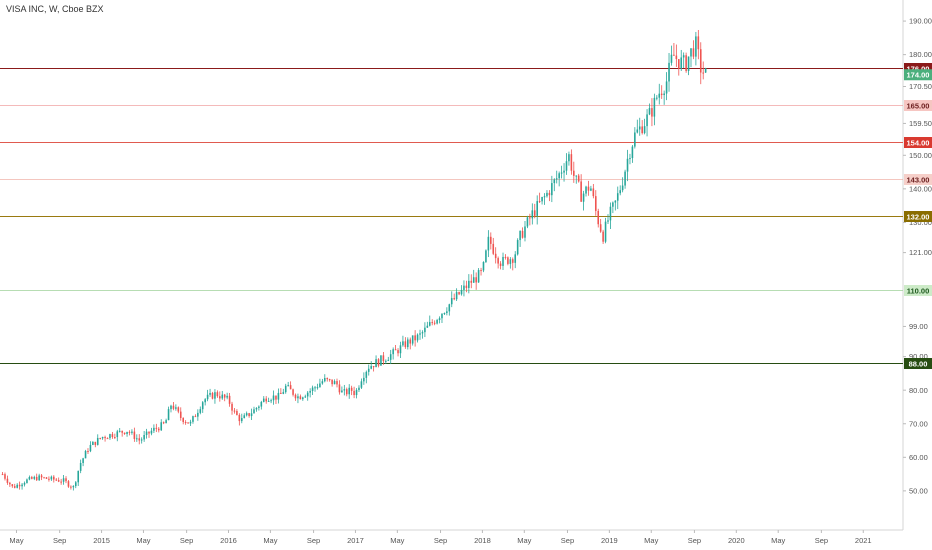  Describe the element at coordinates (918, 216) in the screenshot. I see `level-badge` at that location.